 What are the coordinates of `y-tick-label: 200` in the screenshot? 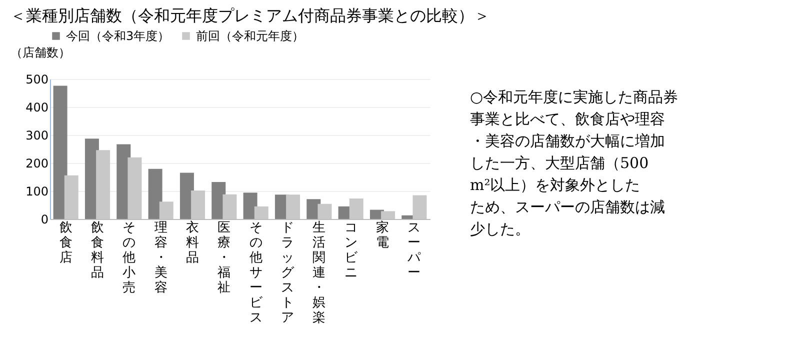 It's located at (37, 163).